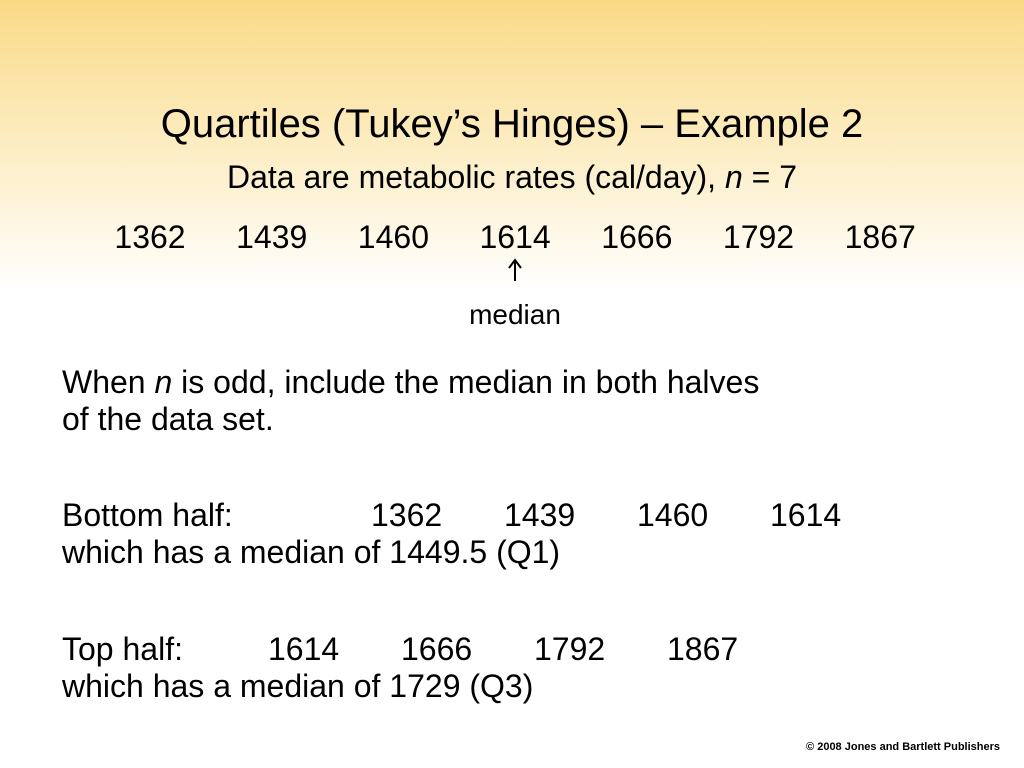 The image size is (1024, 768). I want to click on data-value: 1867, so click(880, 237).